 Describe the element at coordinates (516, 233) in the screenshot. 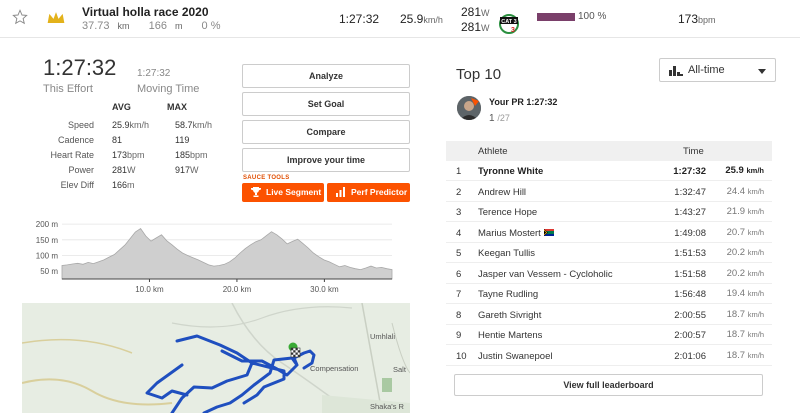

I see `athlete-name: Marius Mostert` at that location.